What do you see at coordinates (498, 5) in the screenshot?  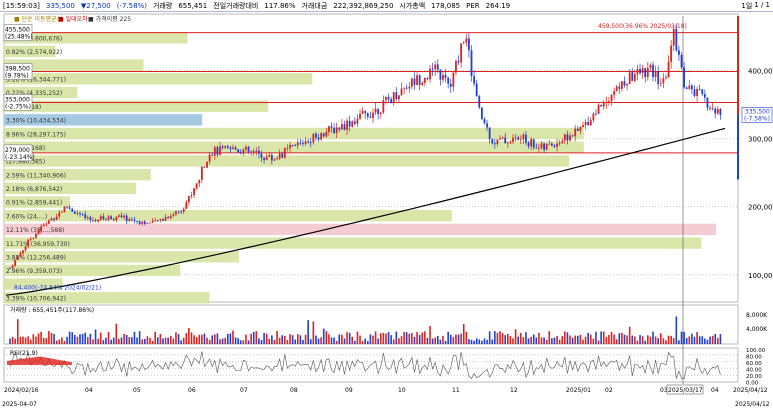 I see `per-value: 264.19` at bounding box center [498, 5].